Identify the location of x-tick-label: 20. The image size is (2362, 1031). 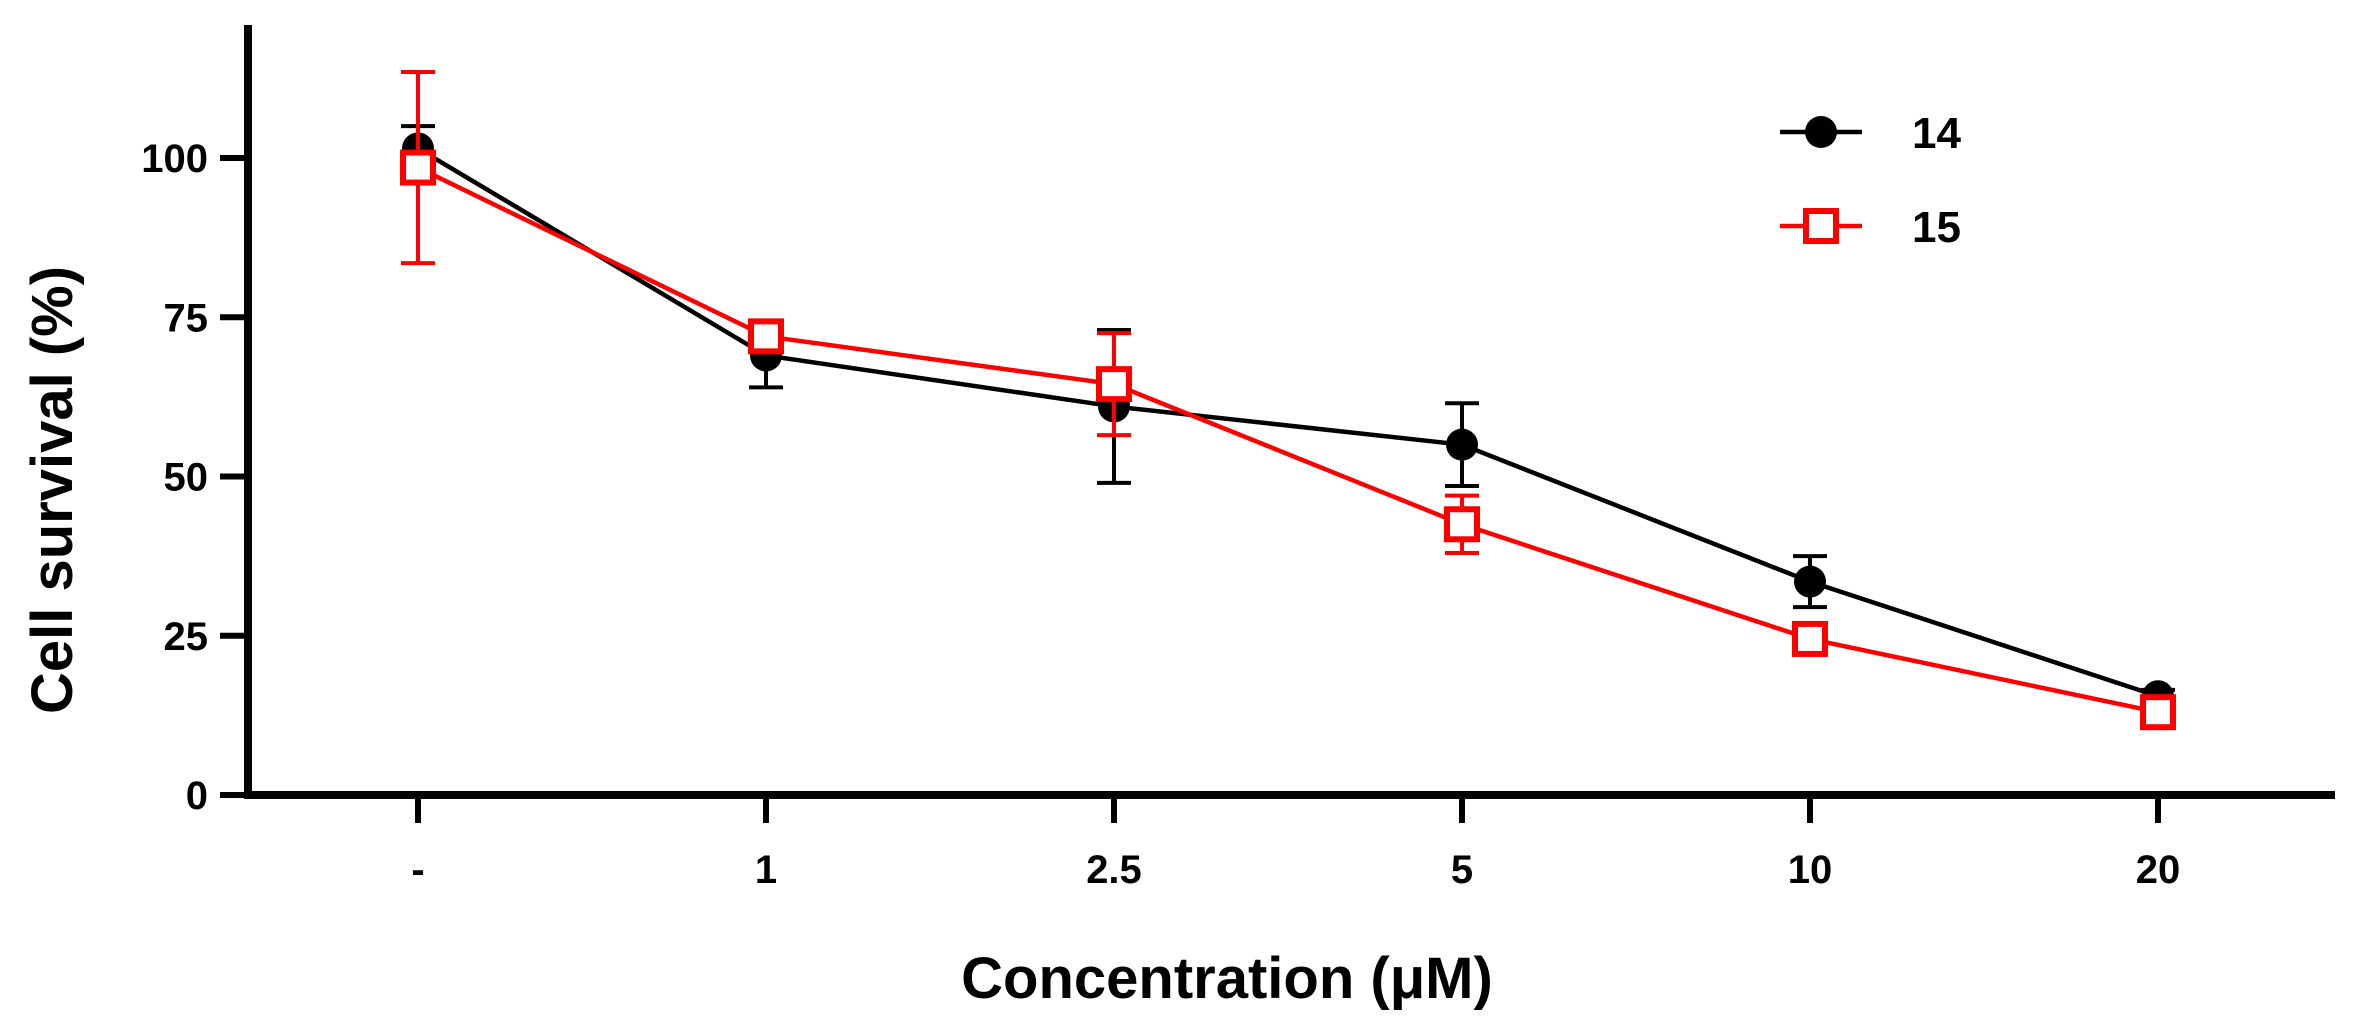
(2158, 870).